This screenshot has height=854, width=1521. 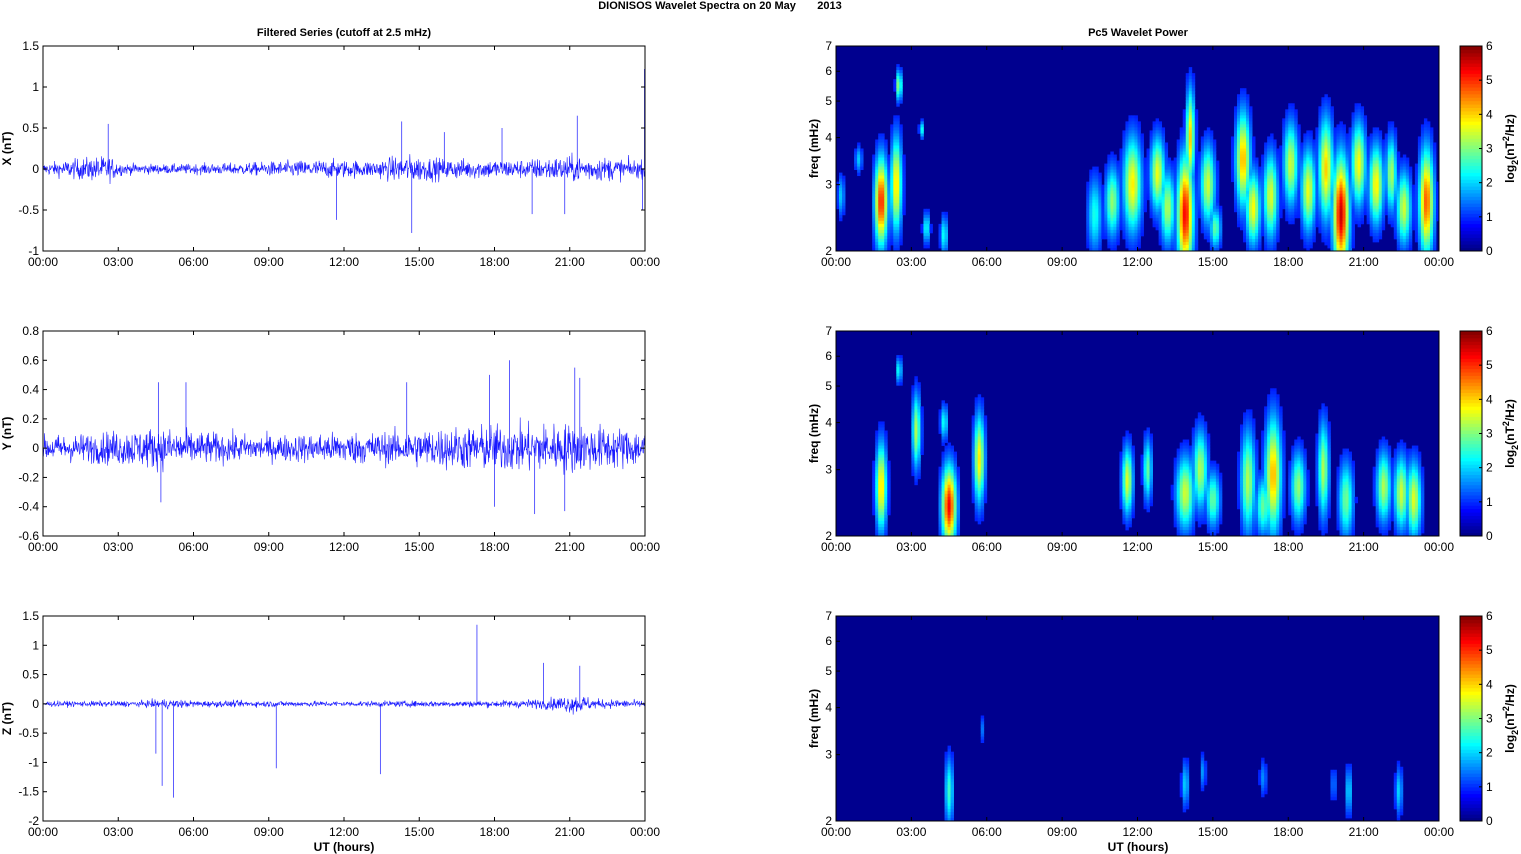 What do you see at coordinates (898, 381) in the screenshot?
I see `y-spectrum-heatmap-cell` at bounding box center [898, 381].